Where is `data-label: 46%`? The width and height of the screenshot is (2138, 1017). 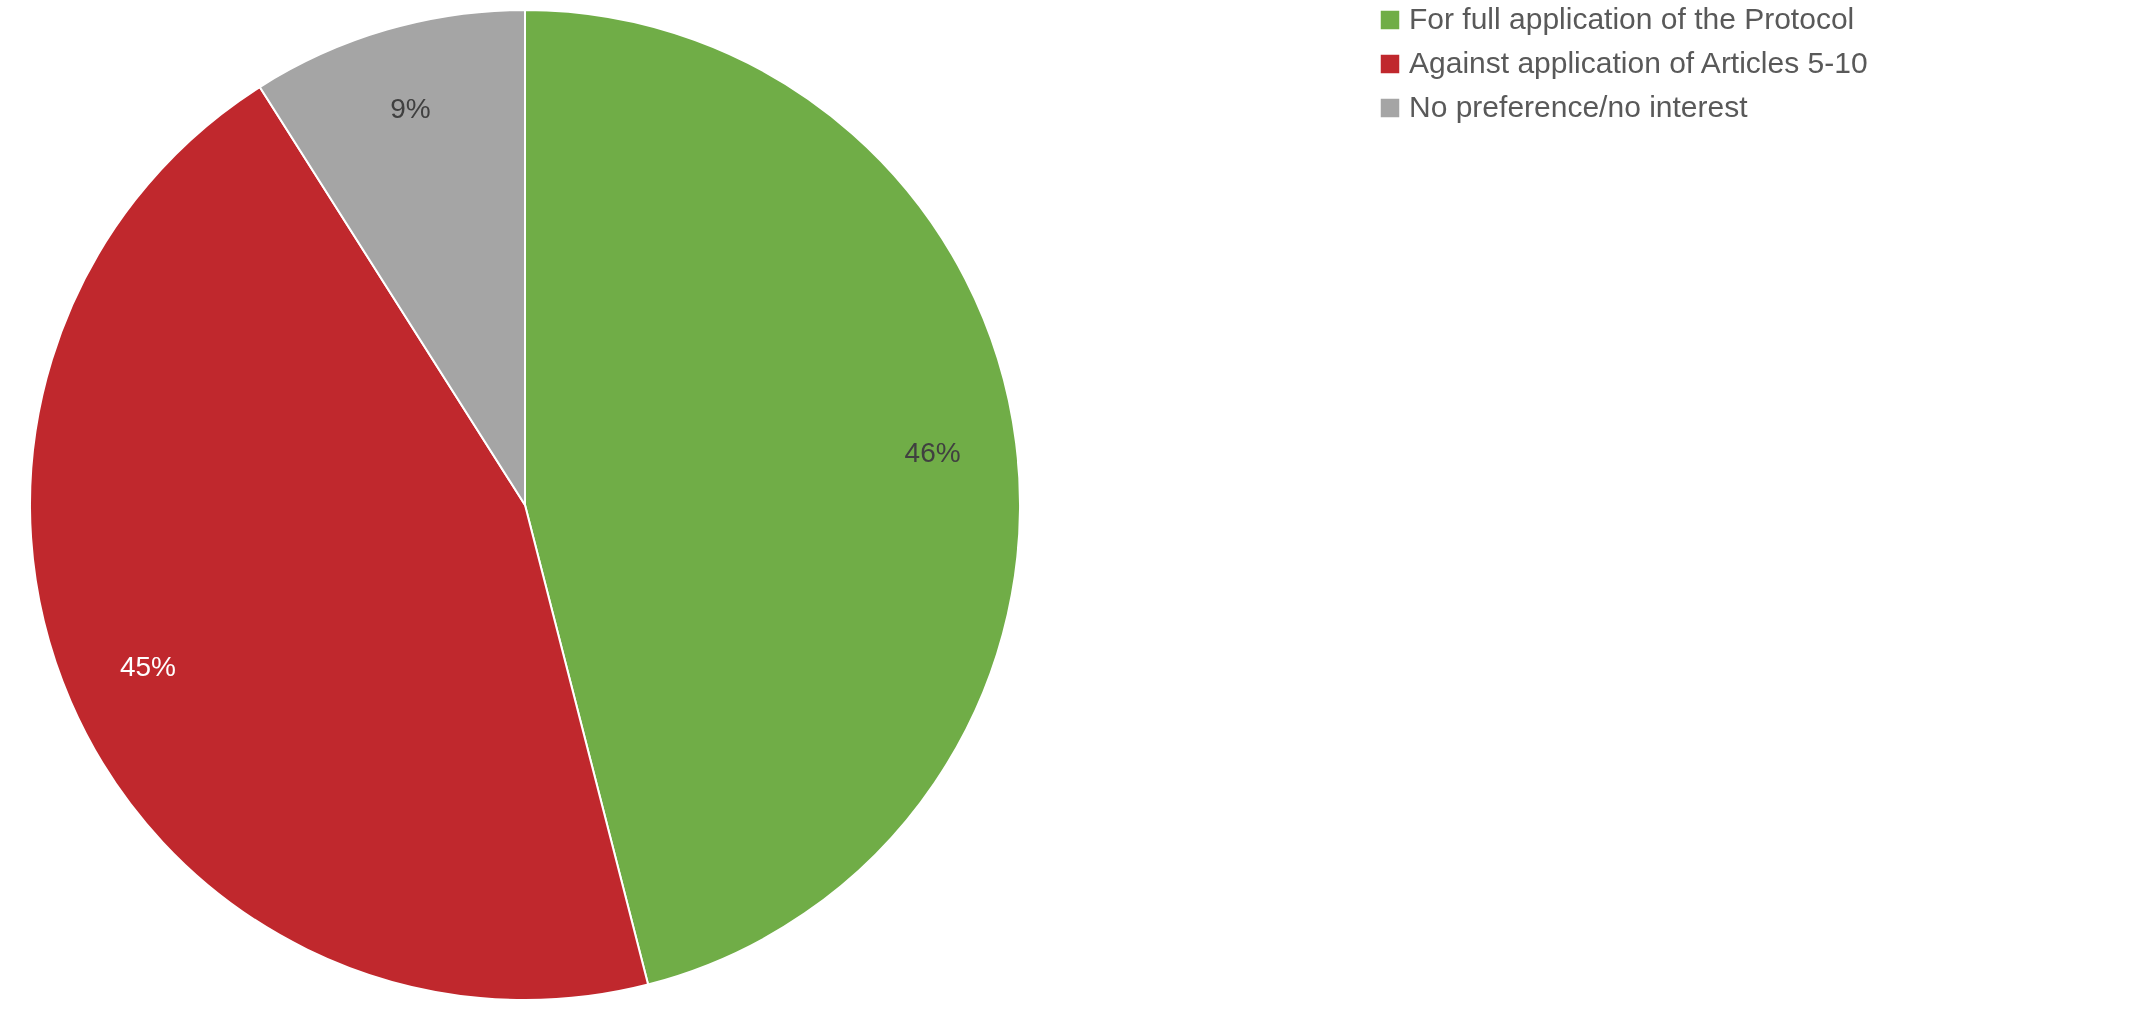
data-label: 46% is located at coordinates (932, 452).